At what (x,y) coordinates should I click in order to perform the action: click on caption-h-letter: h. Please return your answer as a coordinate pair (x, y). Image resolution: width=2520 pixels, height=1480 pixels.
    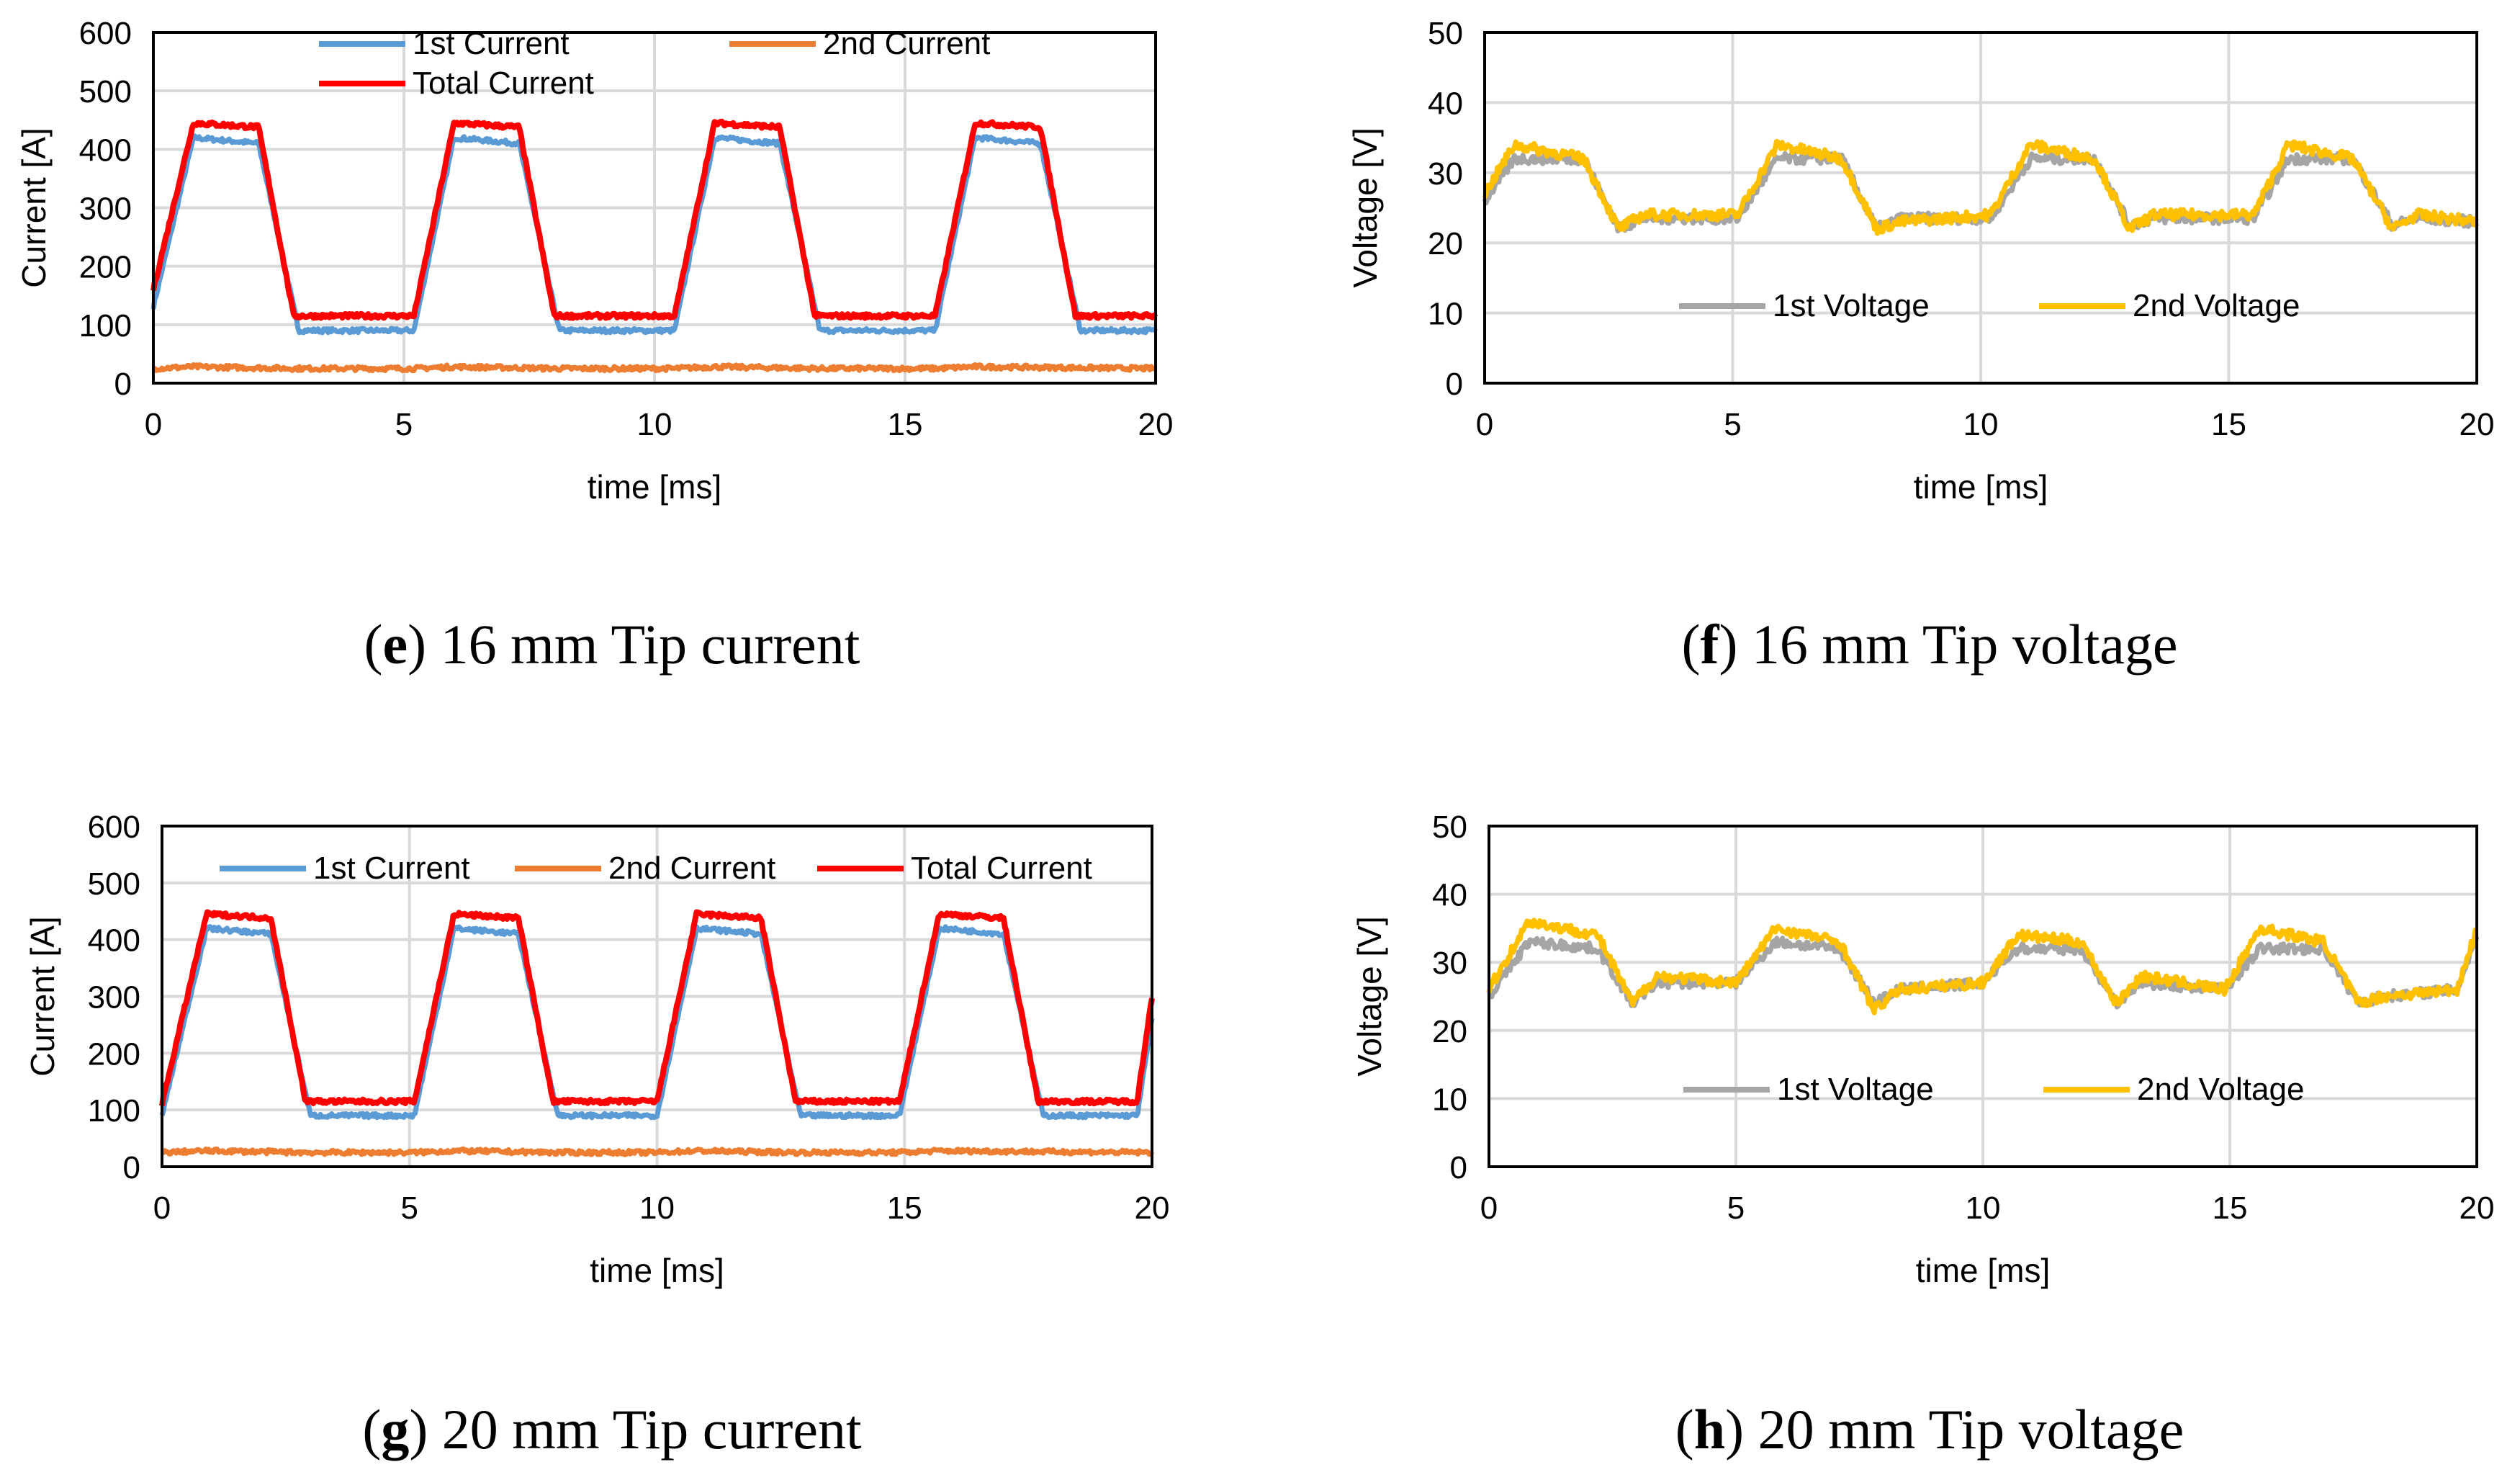
    Looking at the image, I should click on (1709, 1430).